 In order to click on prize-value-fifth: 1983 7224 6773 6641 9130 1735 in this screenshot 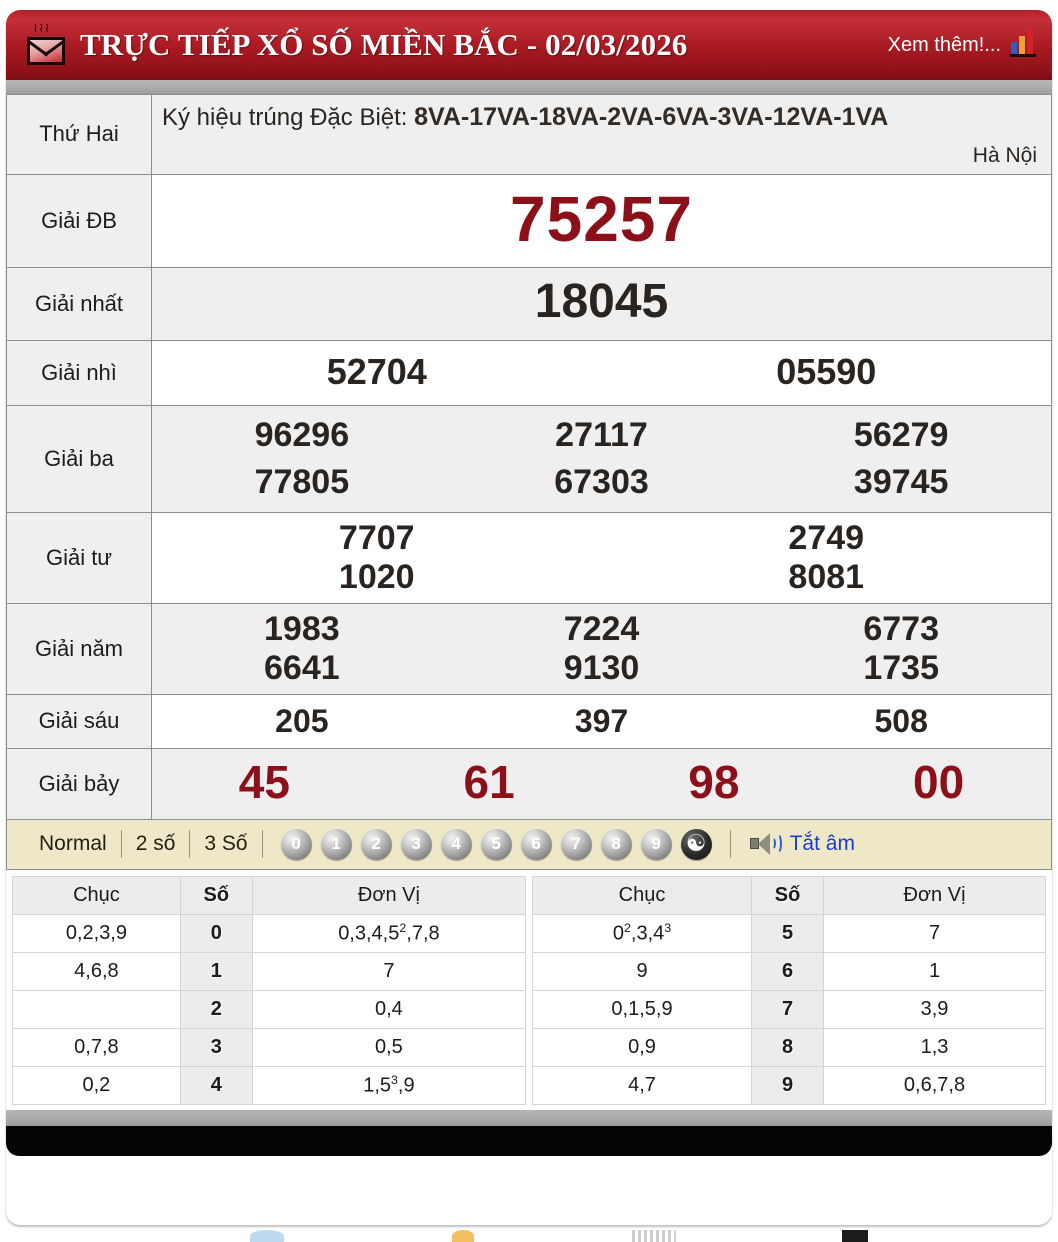, I will do `click(601, 648)`.